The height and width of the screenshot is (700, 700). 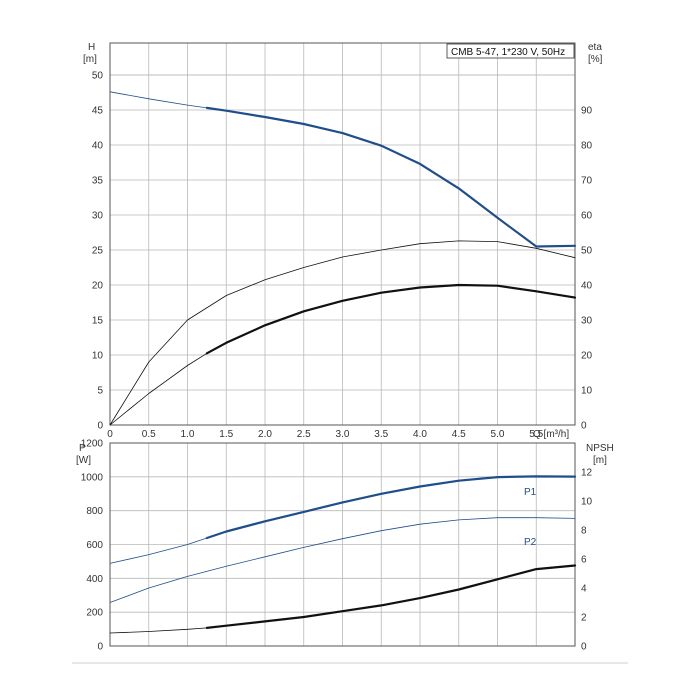 What do you see at coordinates (584, 647) in the screenshot?
I see `bottom-y2-tick-label: 0` at bounding box center [584, 647].